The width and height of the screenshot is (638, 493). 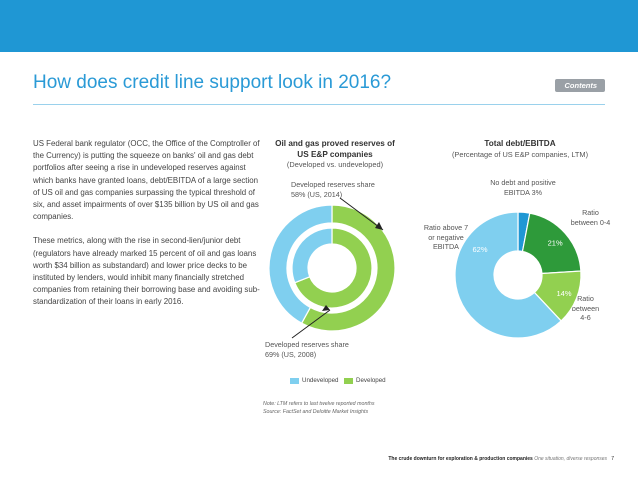 What do you see at coordinates (311, 324) in the screenshot?
I see `arrow-2008` at bounding box center [311, 324].